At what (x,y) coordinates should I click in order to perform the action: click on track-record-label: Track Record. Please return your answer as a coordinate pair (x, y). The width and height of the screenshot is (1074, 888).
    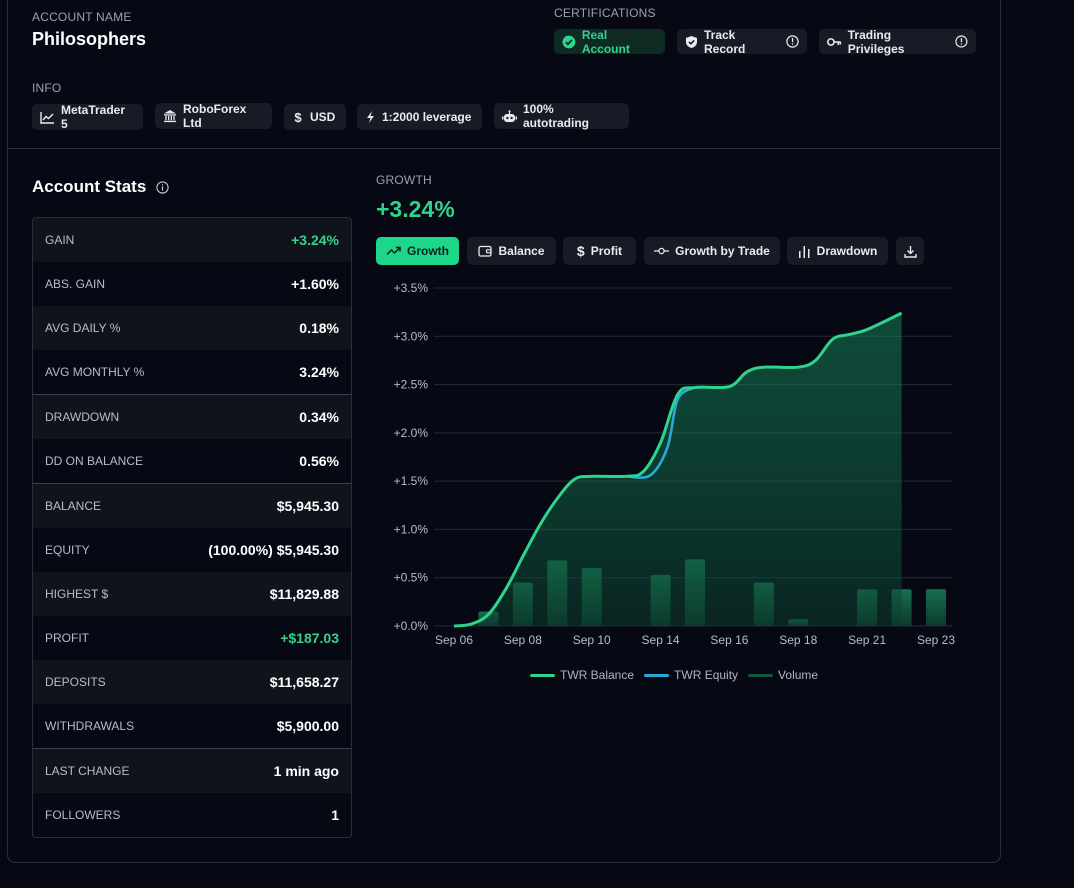
    Looking at the image, I should click on (725, 41).